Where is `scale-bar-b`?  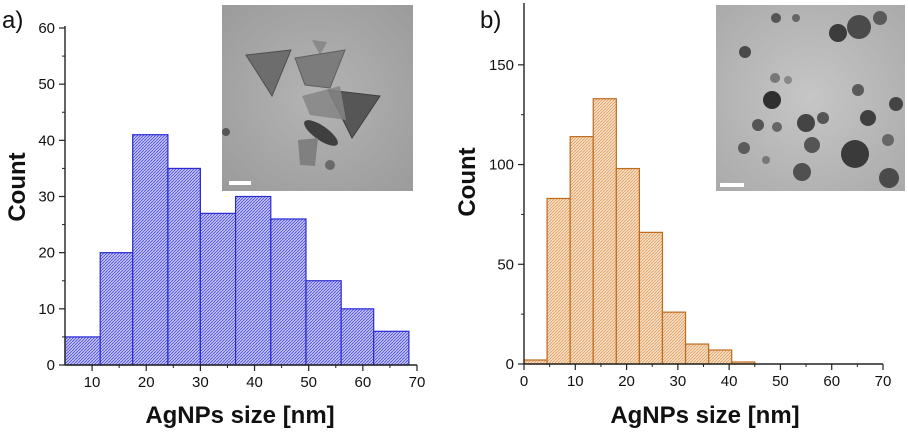
scale-bar-b is located at coordinates (732, 185).